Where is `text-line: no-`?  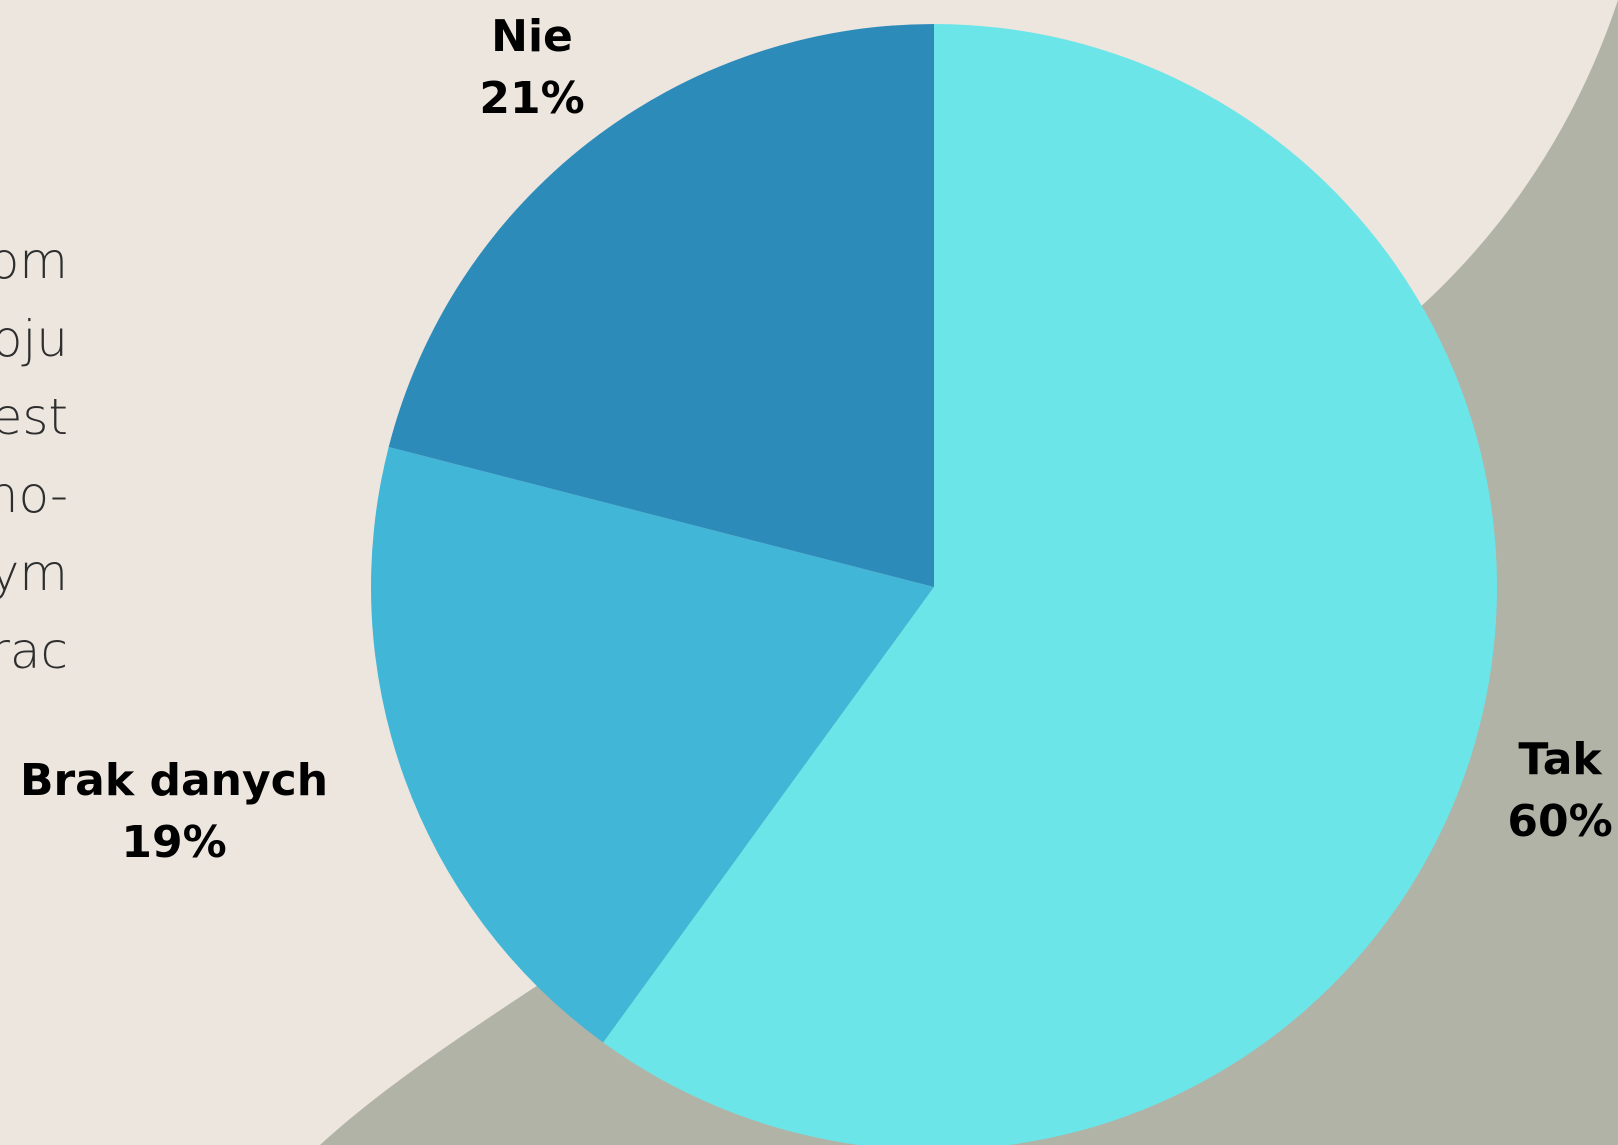 text-line: no- is located at coordinates (34, 495).